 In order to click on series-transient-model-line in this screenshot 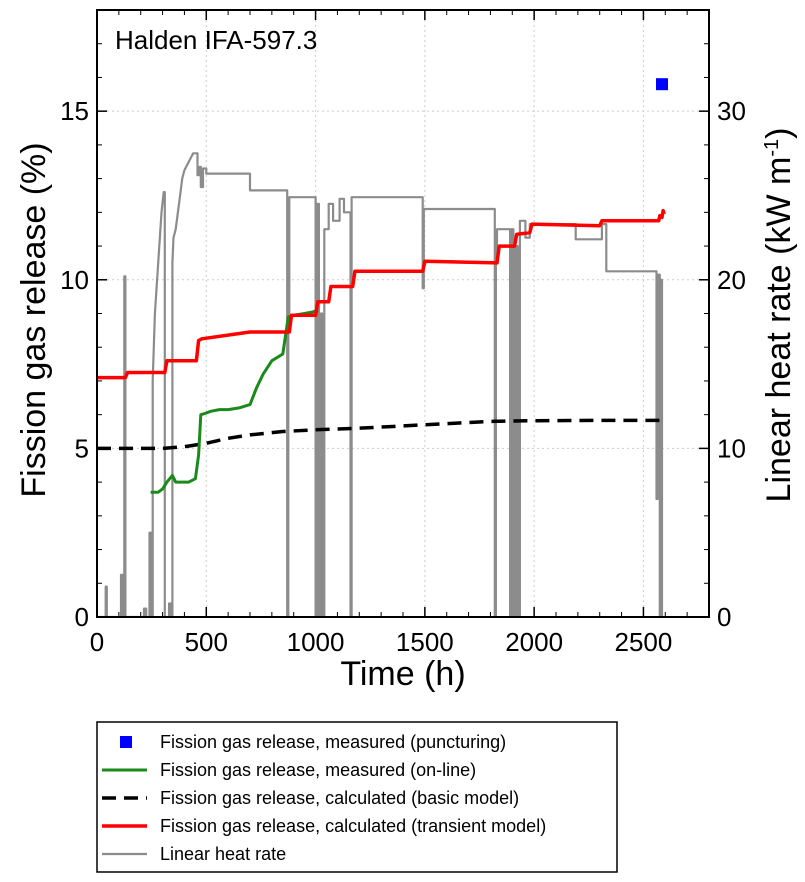, I will do `click(381, 294)`.